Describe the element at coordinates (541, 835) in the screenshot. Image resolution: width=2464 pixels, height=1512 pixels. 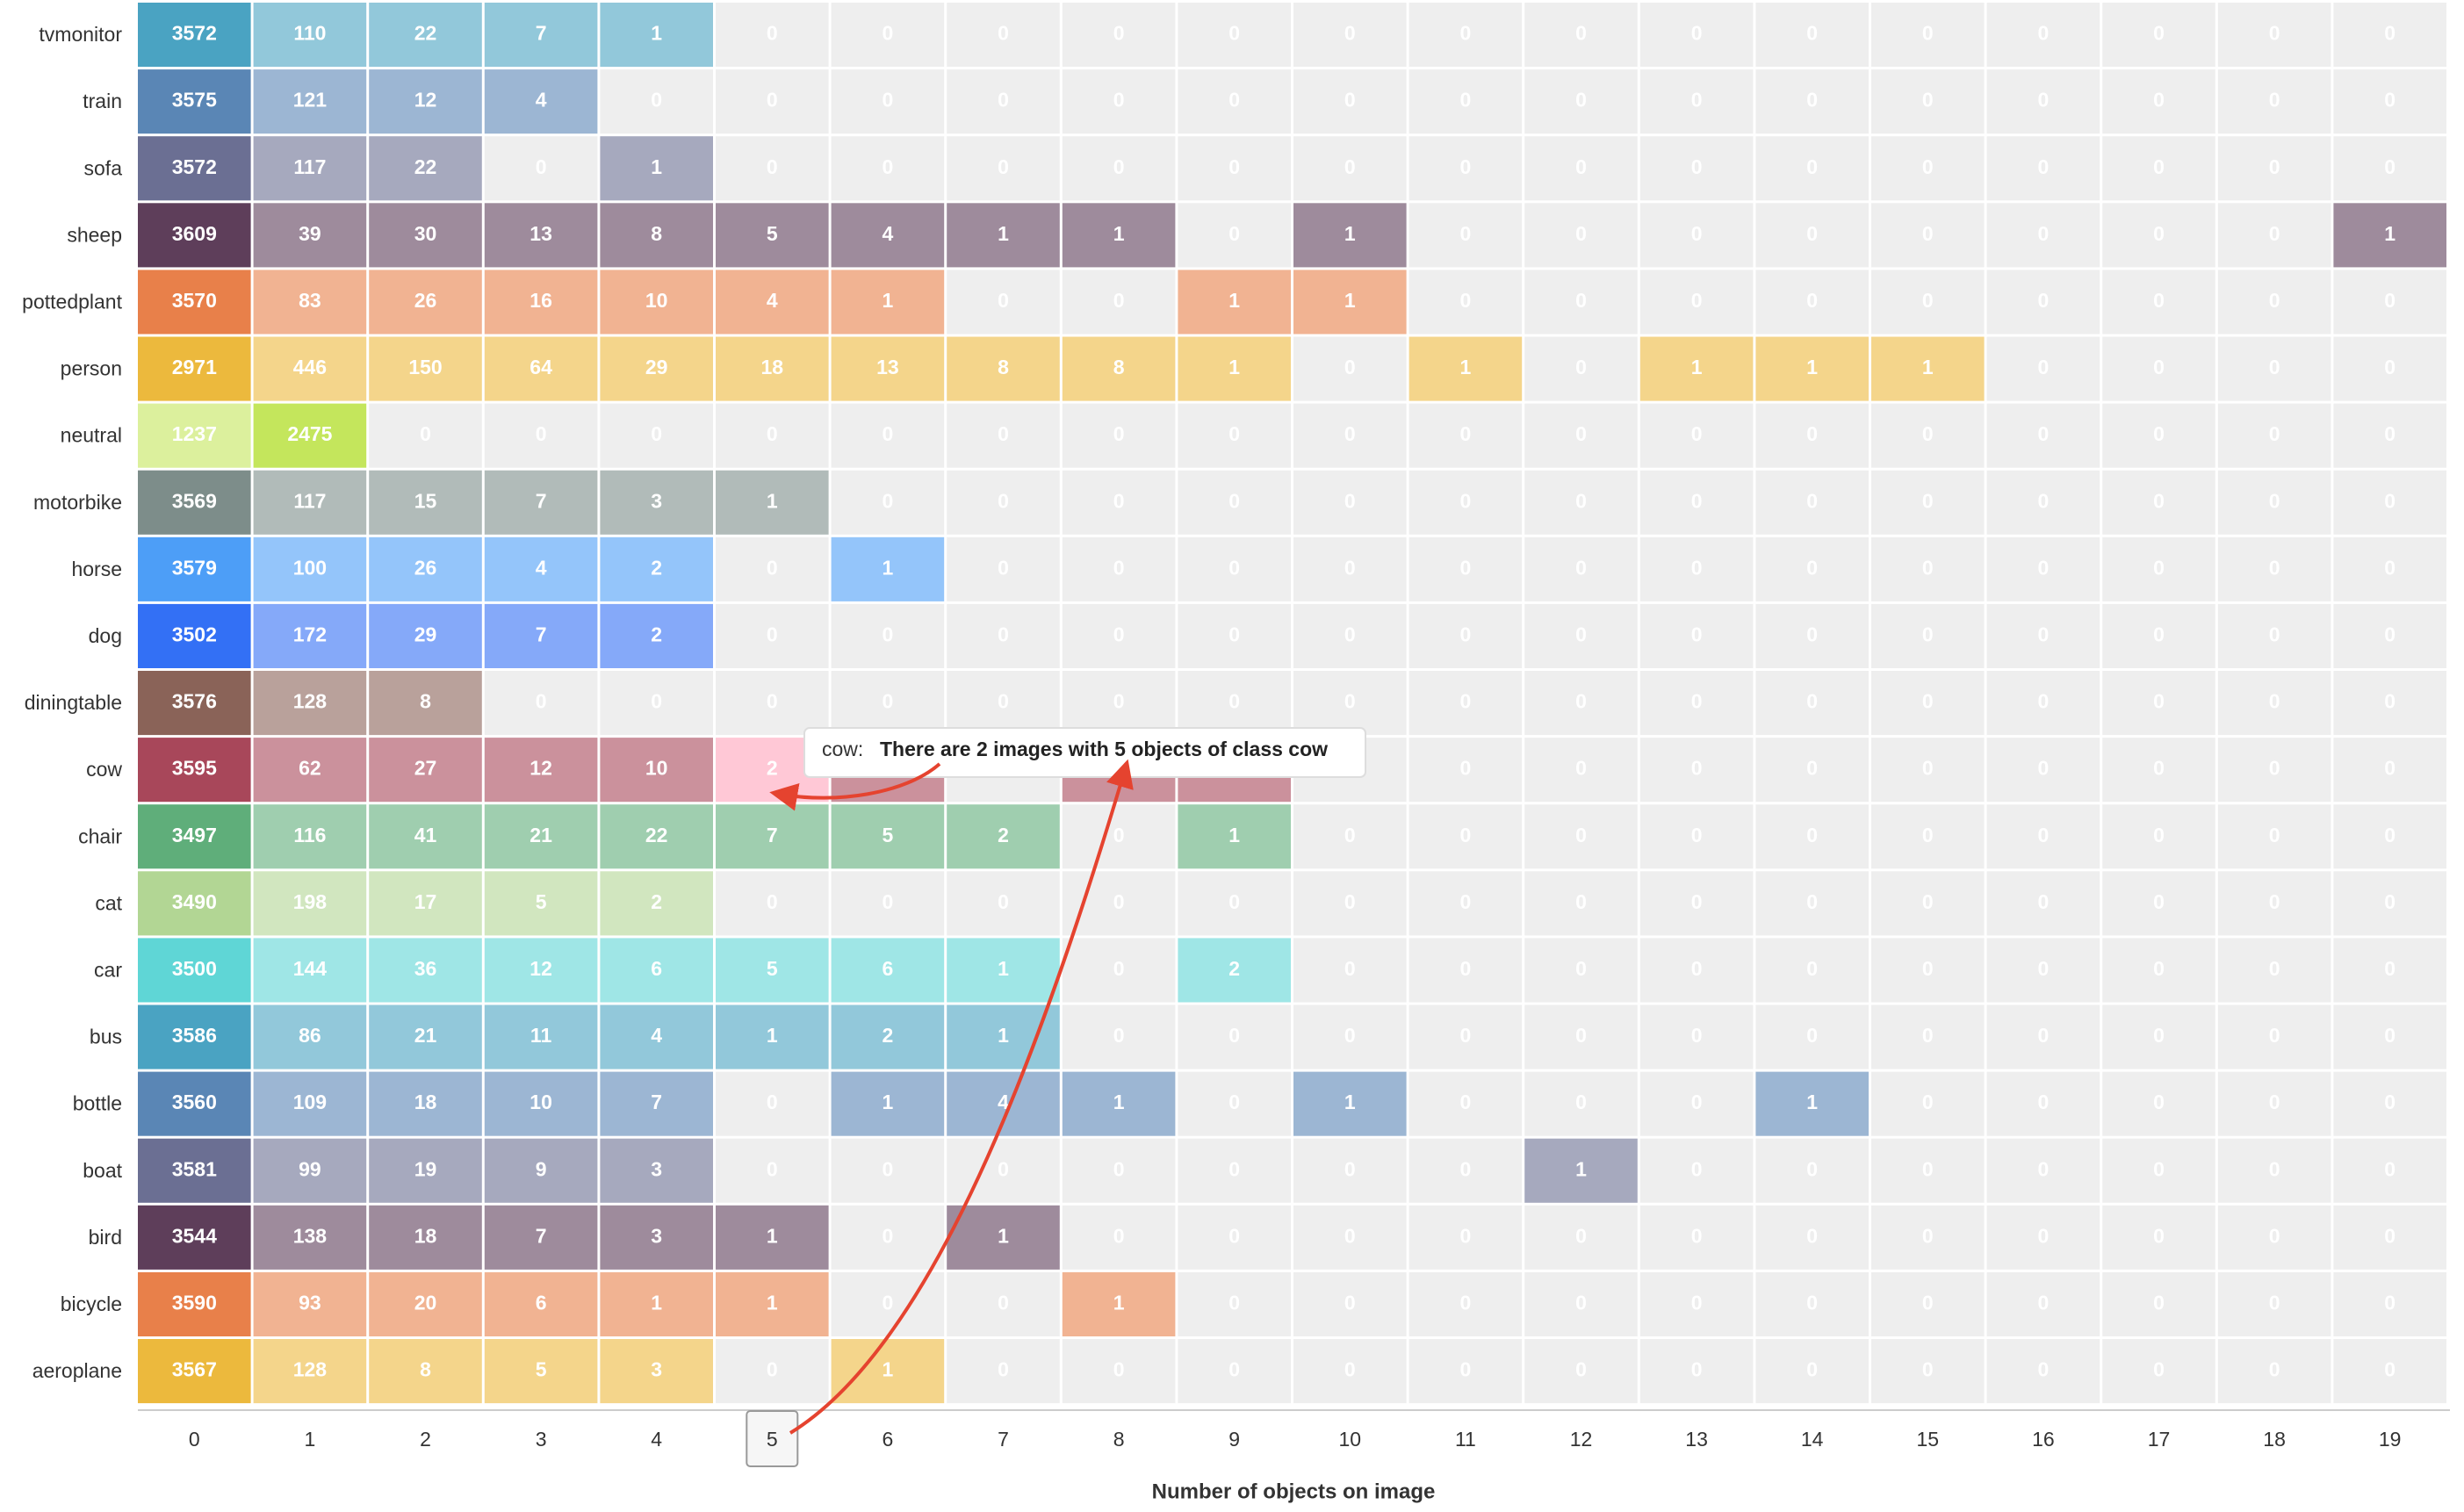
I see `cell-label: 21` at that location.